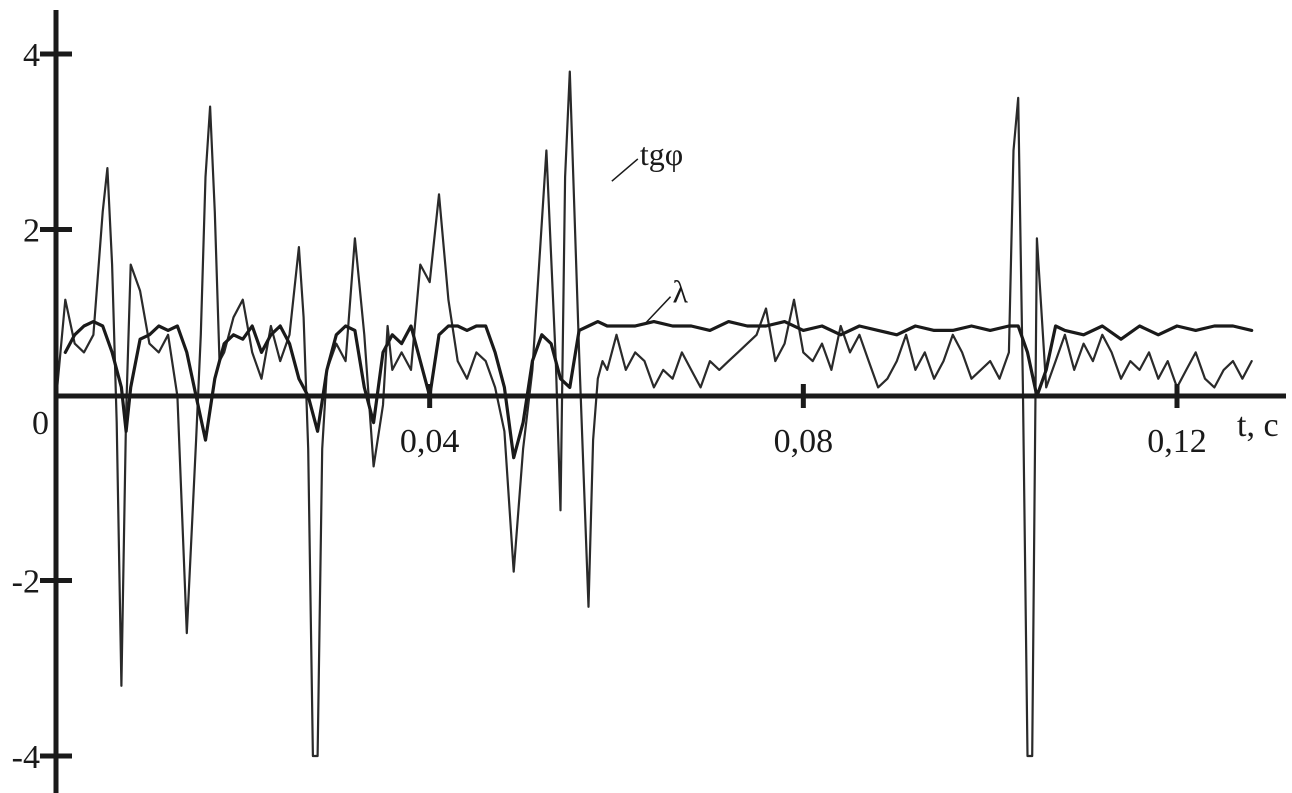 The height and width of the screenshot is (793, 1292). I want to click on y-tick-label: 4, so click(31, 55).